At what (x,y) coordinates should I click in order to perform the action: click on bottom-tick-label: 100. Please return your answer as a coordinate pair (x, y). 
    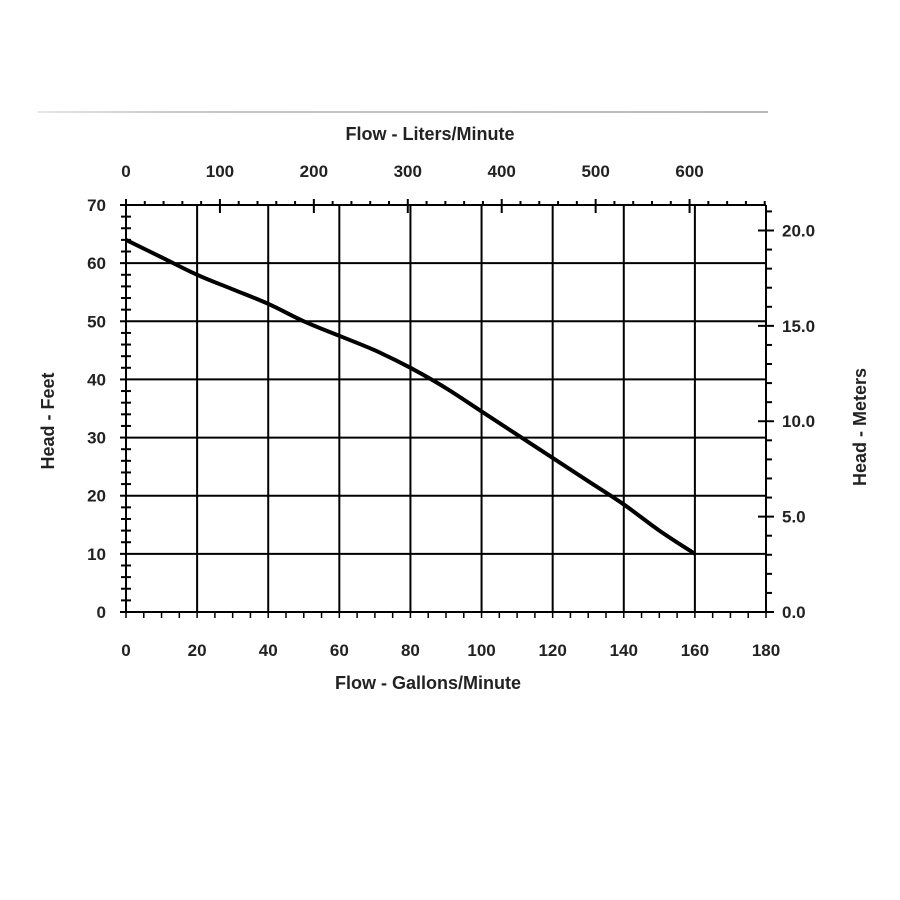
    Looking at the image, I should click on (481, 650).